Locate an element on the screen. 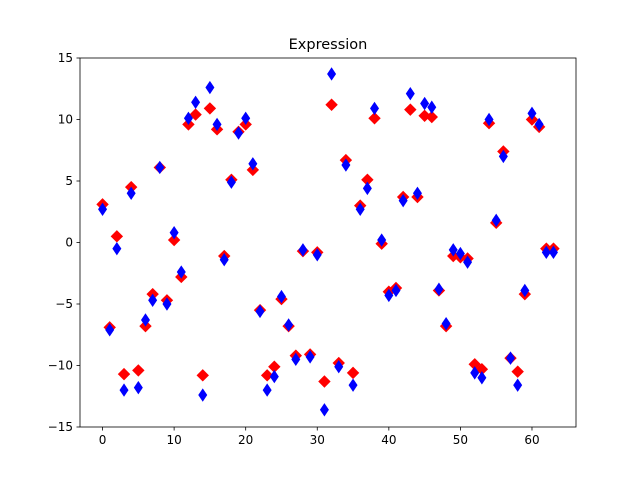 This screenshot has width=640, height=480. y-tick-label: 5 is located at coordinates (69, 181).